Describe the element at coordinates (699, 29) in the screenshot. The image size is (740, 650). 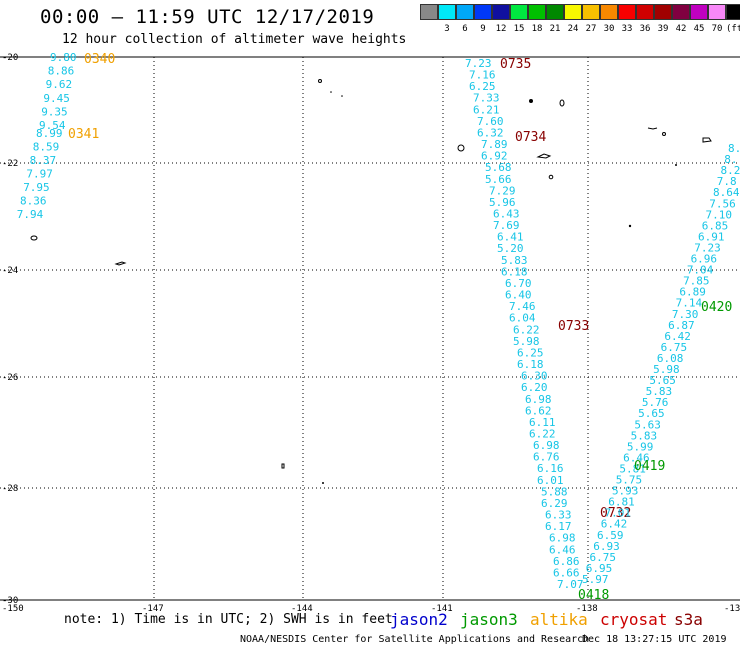
I see `legend-label: 45` at that location.